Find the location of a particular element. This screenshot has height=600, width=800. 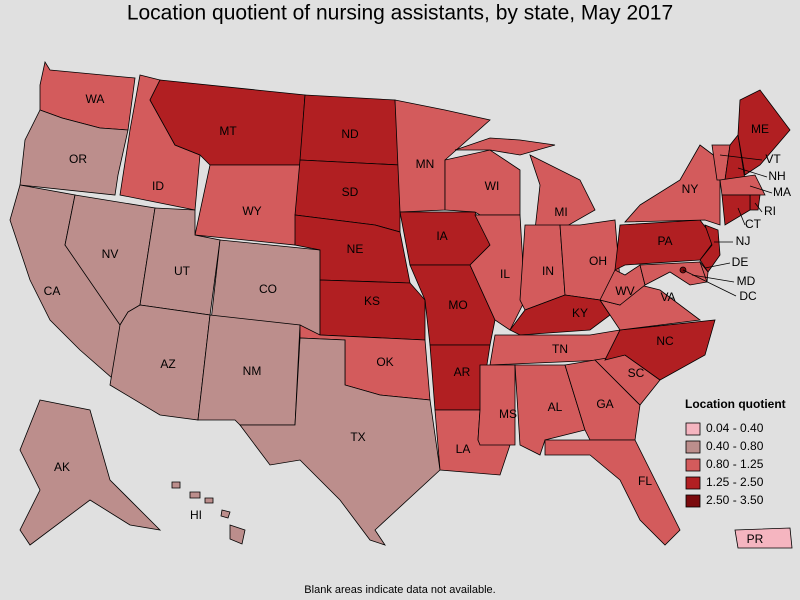

state-label: KY is located at coordinates (580, 313).